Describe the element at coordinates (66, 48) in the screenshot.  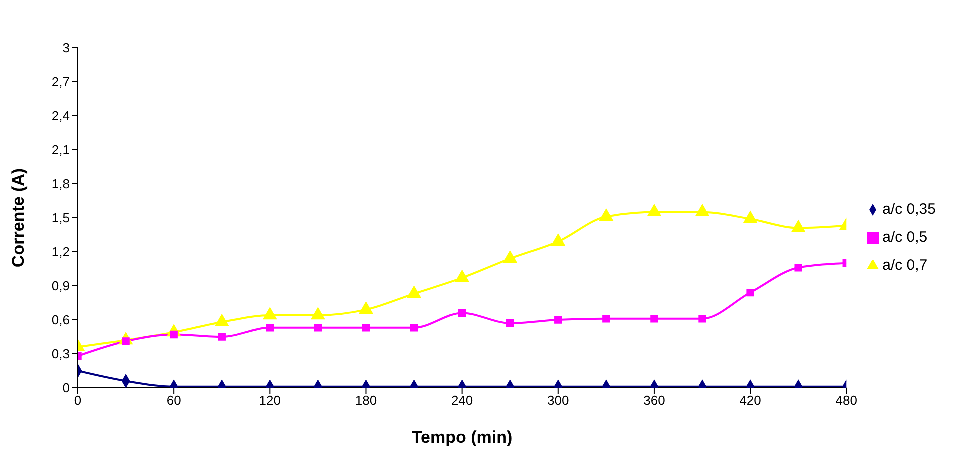
I see `y-tick-label: 3` at that location.